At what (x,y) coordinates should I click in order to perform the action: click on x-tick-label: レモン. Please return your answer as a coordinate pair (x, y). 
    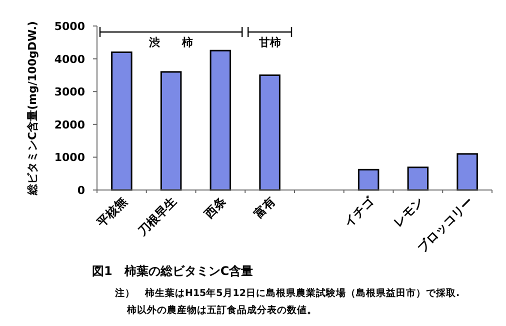
    Looking at the image, I should click on (408, 212).